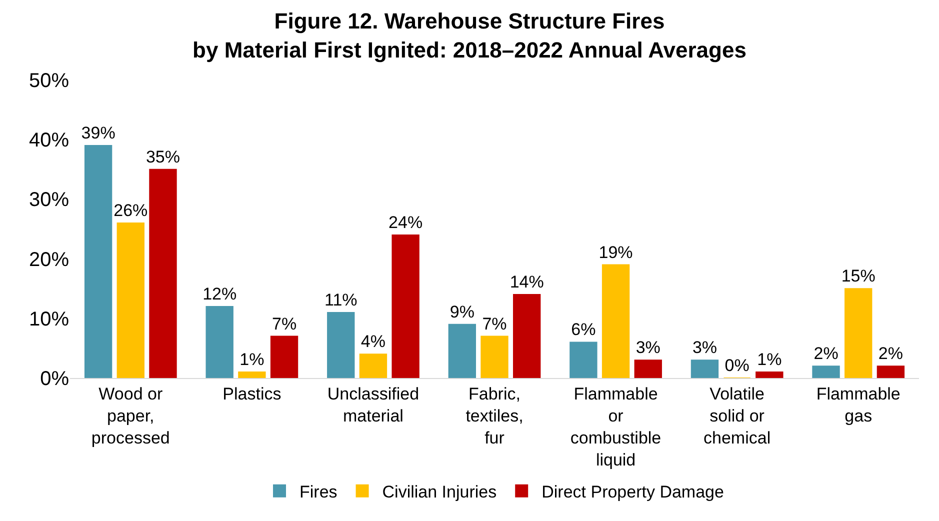  I want to click on x-tick-label: Wood or paper, processed, so click(130, 416).